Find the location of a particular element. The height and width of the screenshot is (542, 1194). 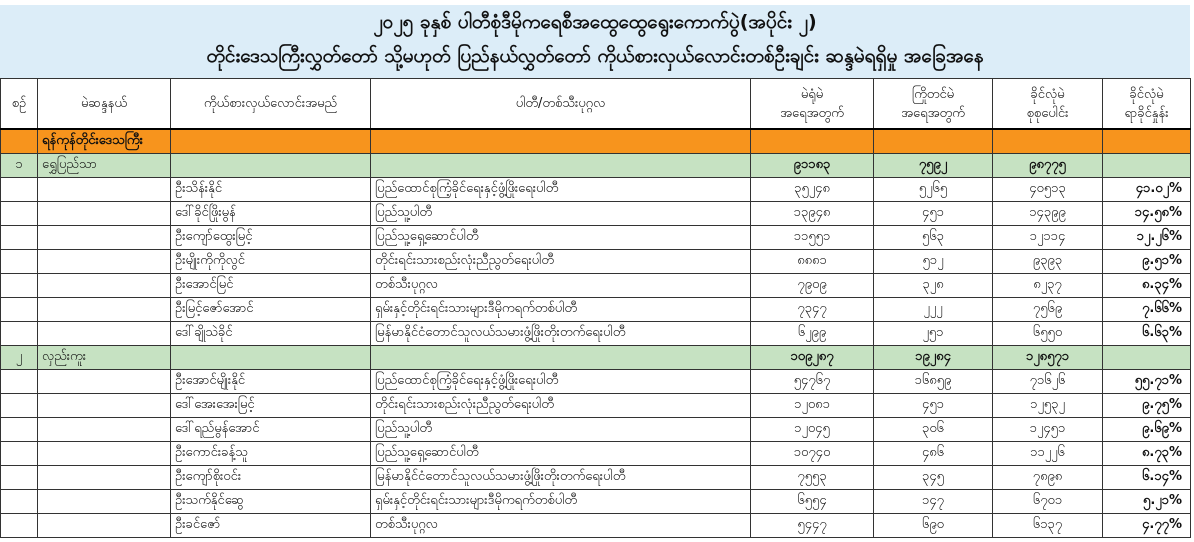

advance-votes-total: ၇၅၉၂ is located at coordinates (933, 165).